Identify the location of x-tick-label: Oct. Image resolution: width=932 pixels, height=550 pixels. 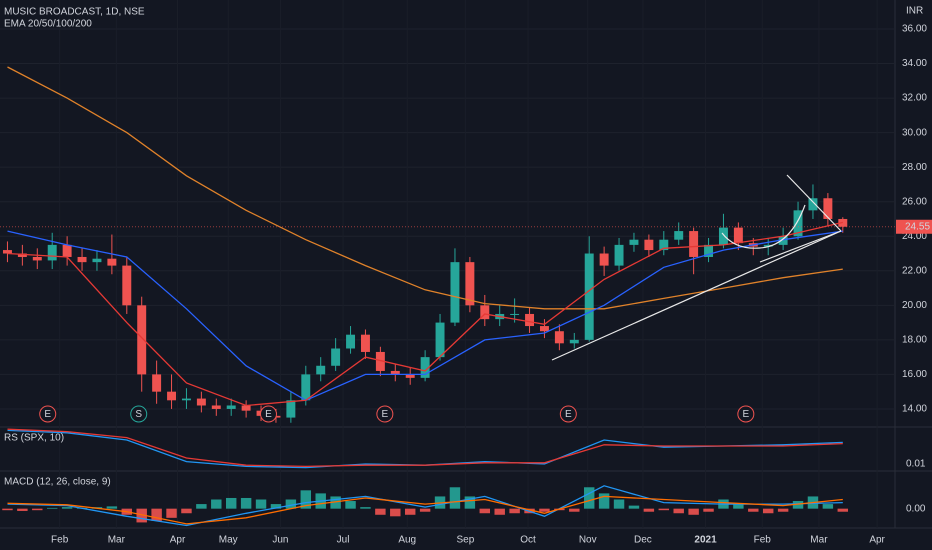
(528, 540).